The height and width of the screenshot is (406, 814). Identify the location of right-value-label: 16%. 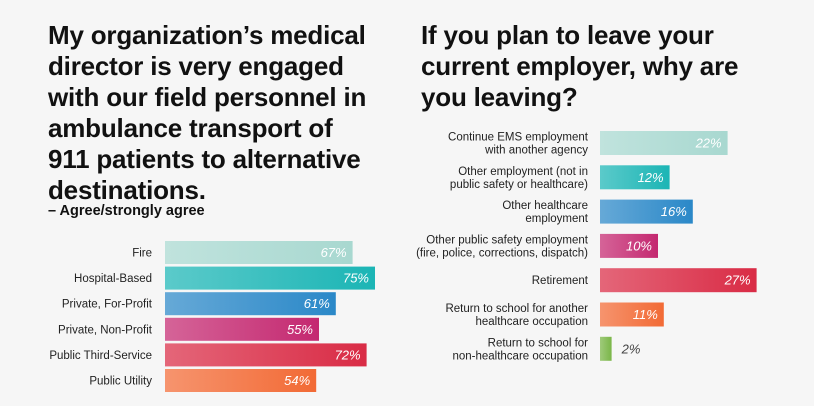
(674, 211).